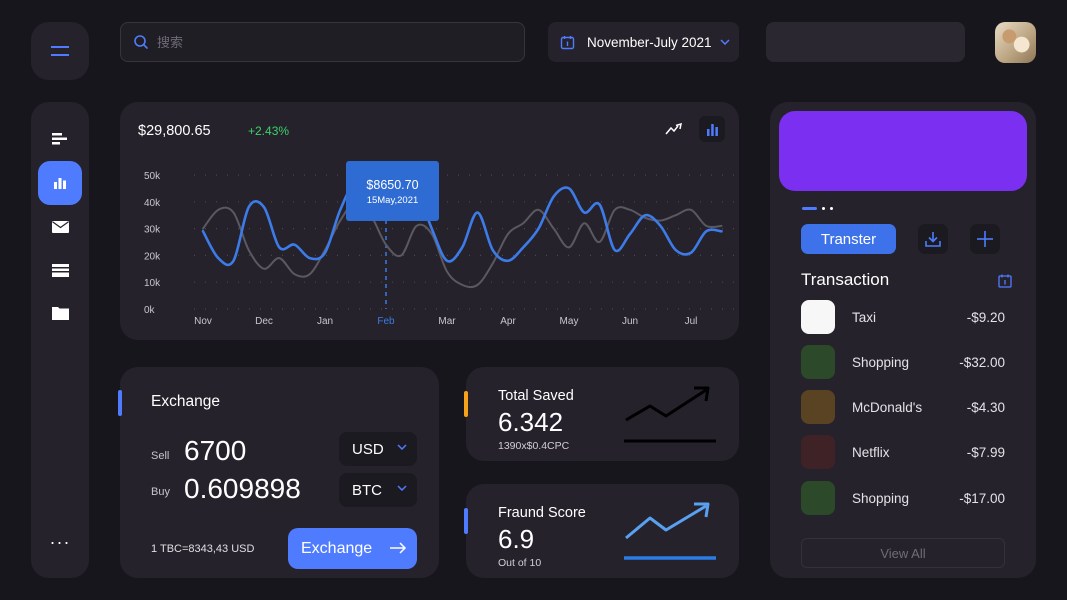 The width and height of the screenshot is (1067, 600). Describe the element at coordinates (809, 208) in the screenshot. I see `carousel-dot-active` at that location.